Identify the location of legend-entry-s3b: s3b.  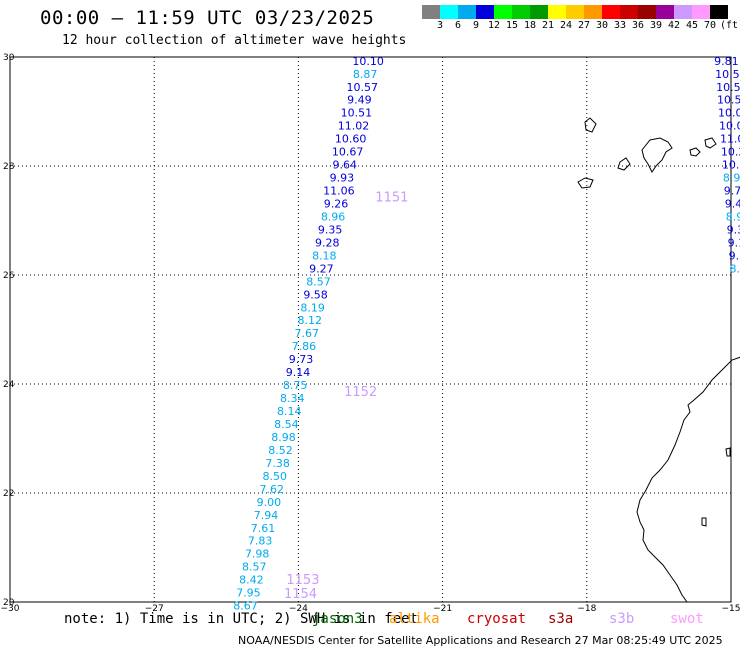
(622, 619).